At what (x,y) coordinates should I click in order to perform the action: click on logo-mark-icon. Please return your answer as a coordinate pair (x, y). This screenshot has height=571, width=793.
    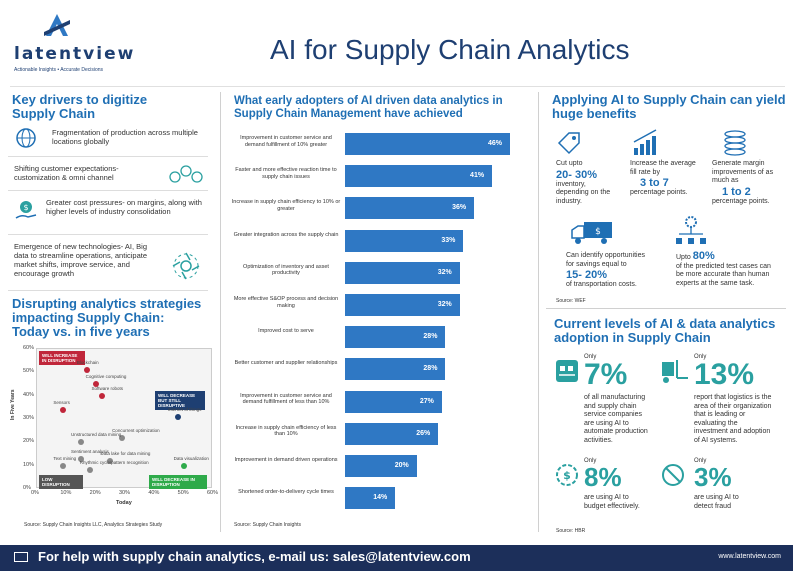
    Looking at the image, I should click on (57, 25).